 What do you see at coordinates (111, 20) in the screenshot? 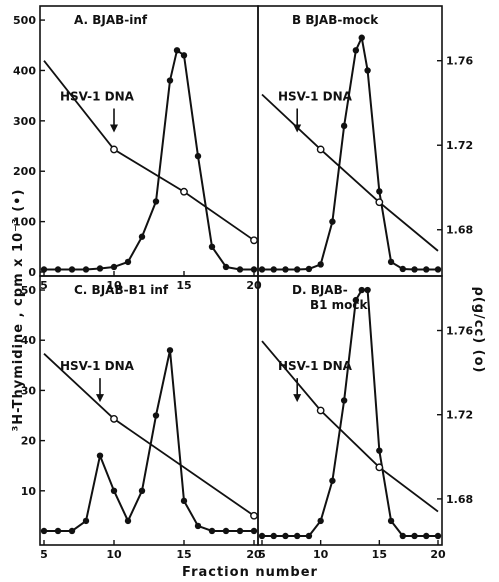
I see `panel-title: A. BJAB-inf` at bounding box center [111, 20].